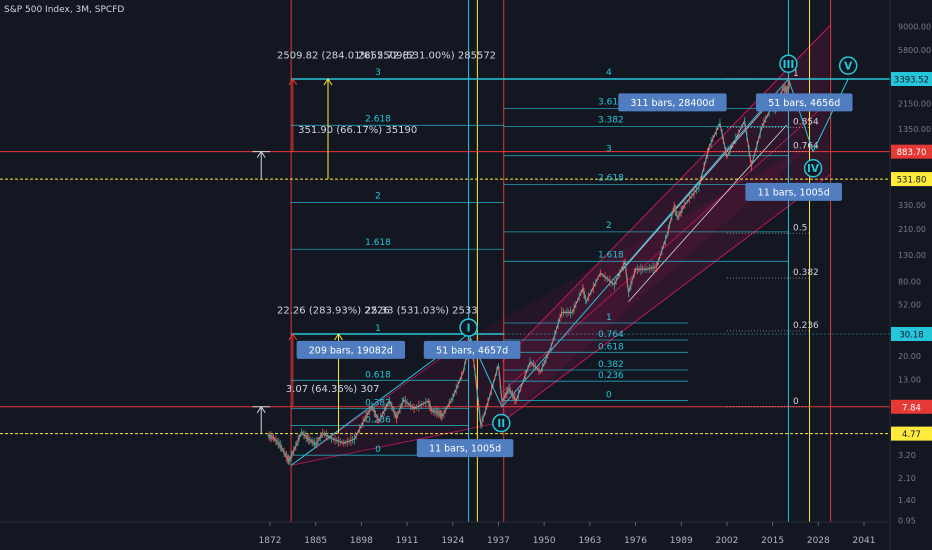 This screenshot has width=932, height=550. I want to click on measurement-label-5: 3.07 (64.36%) 307, so click(333, 389).